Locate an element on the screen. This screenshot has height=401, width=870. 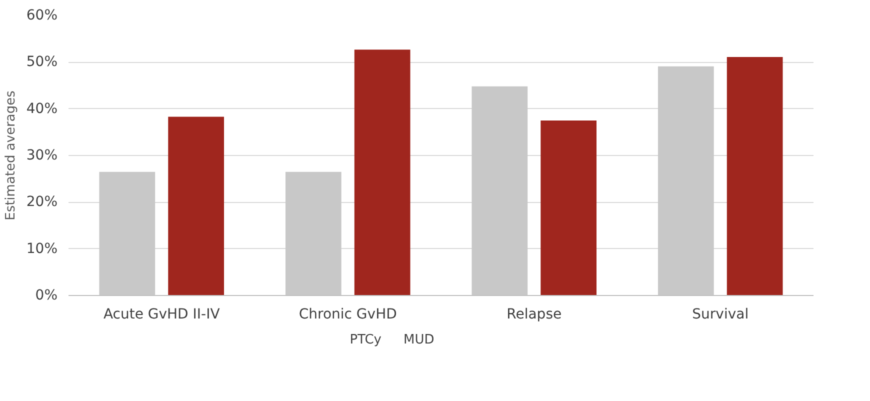
text: PTCy is located at coordinates (366, 340).